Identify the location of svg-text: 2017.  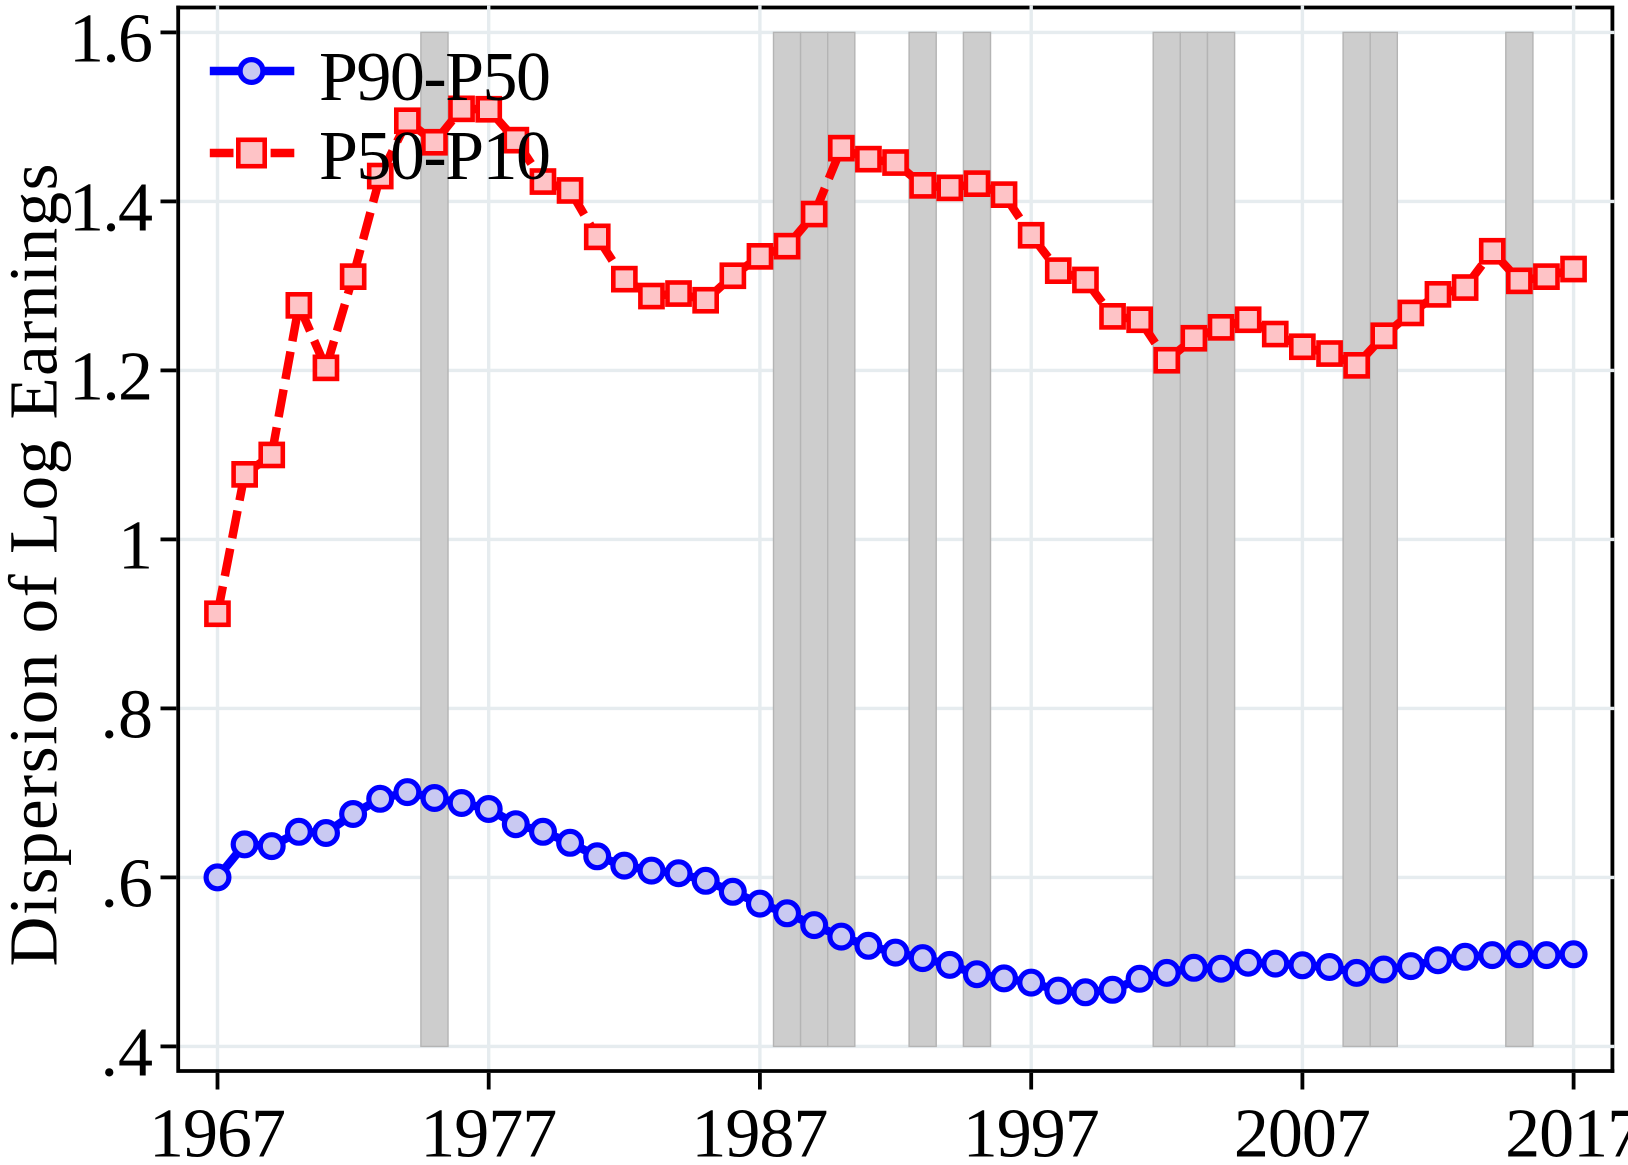
(1566, 1130).